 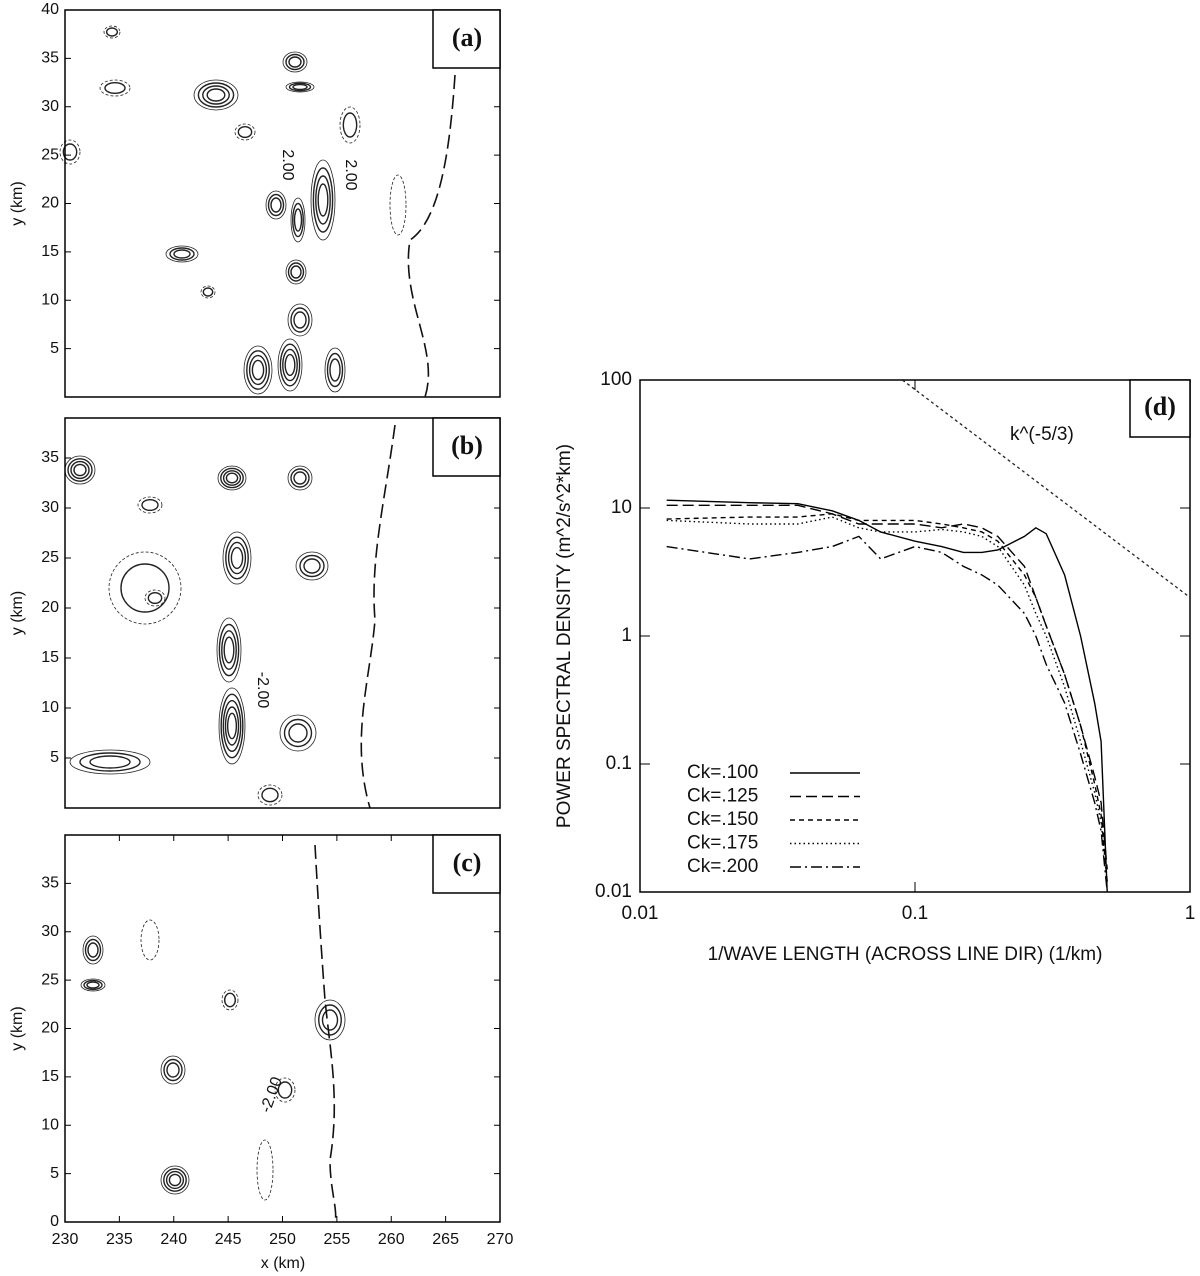 I want to click on x-tick-label: 230, so click(x=65, y=1239).